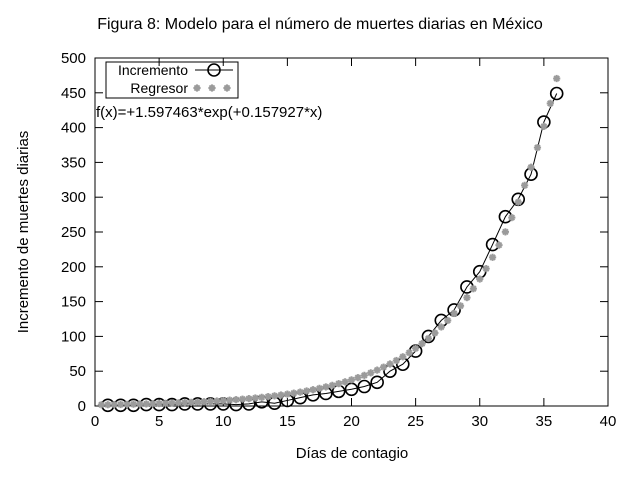  I want to click on legend-sample-asterisks, so click(212, 88).